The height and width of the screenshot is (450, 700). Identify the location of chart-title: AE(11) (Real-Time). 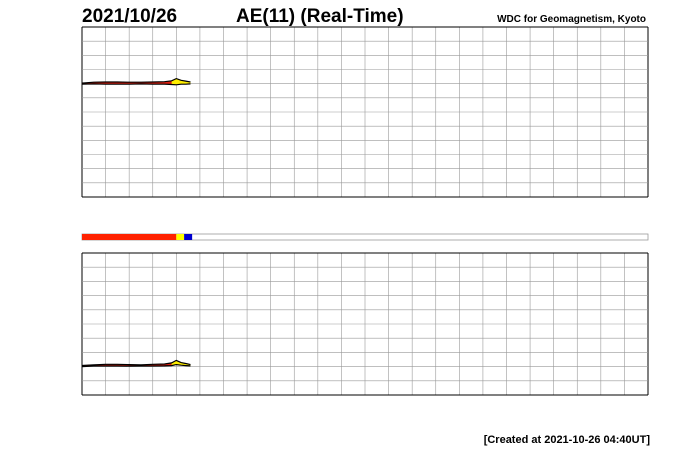
(320, 16).